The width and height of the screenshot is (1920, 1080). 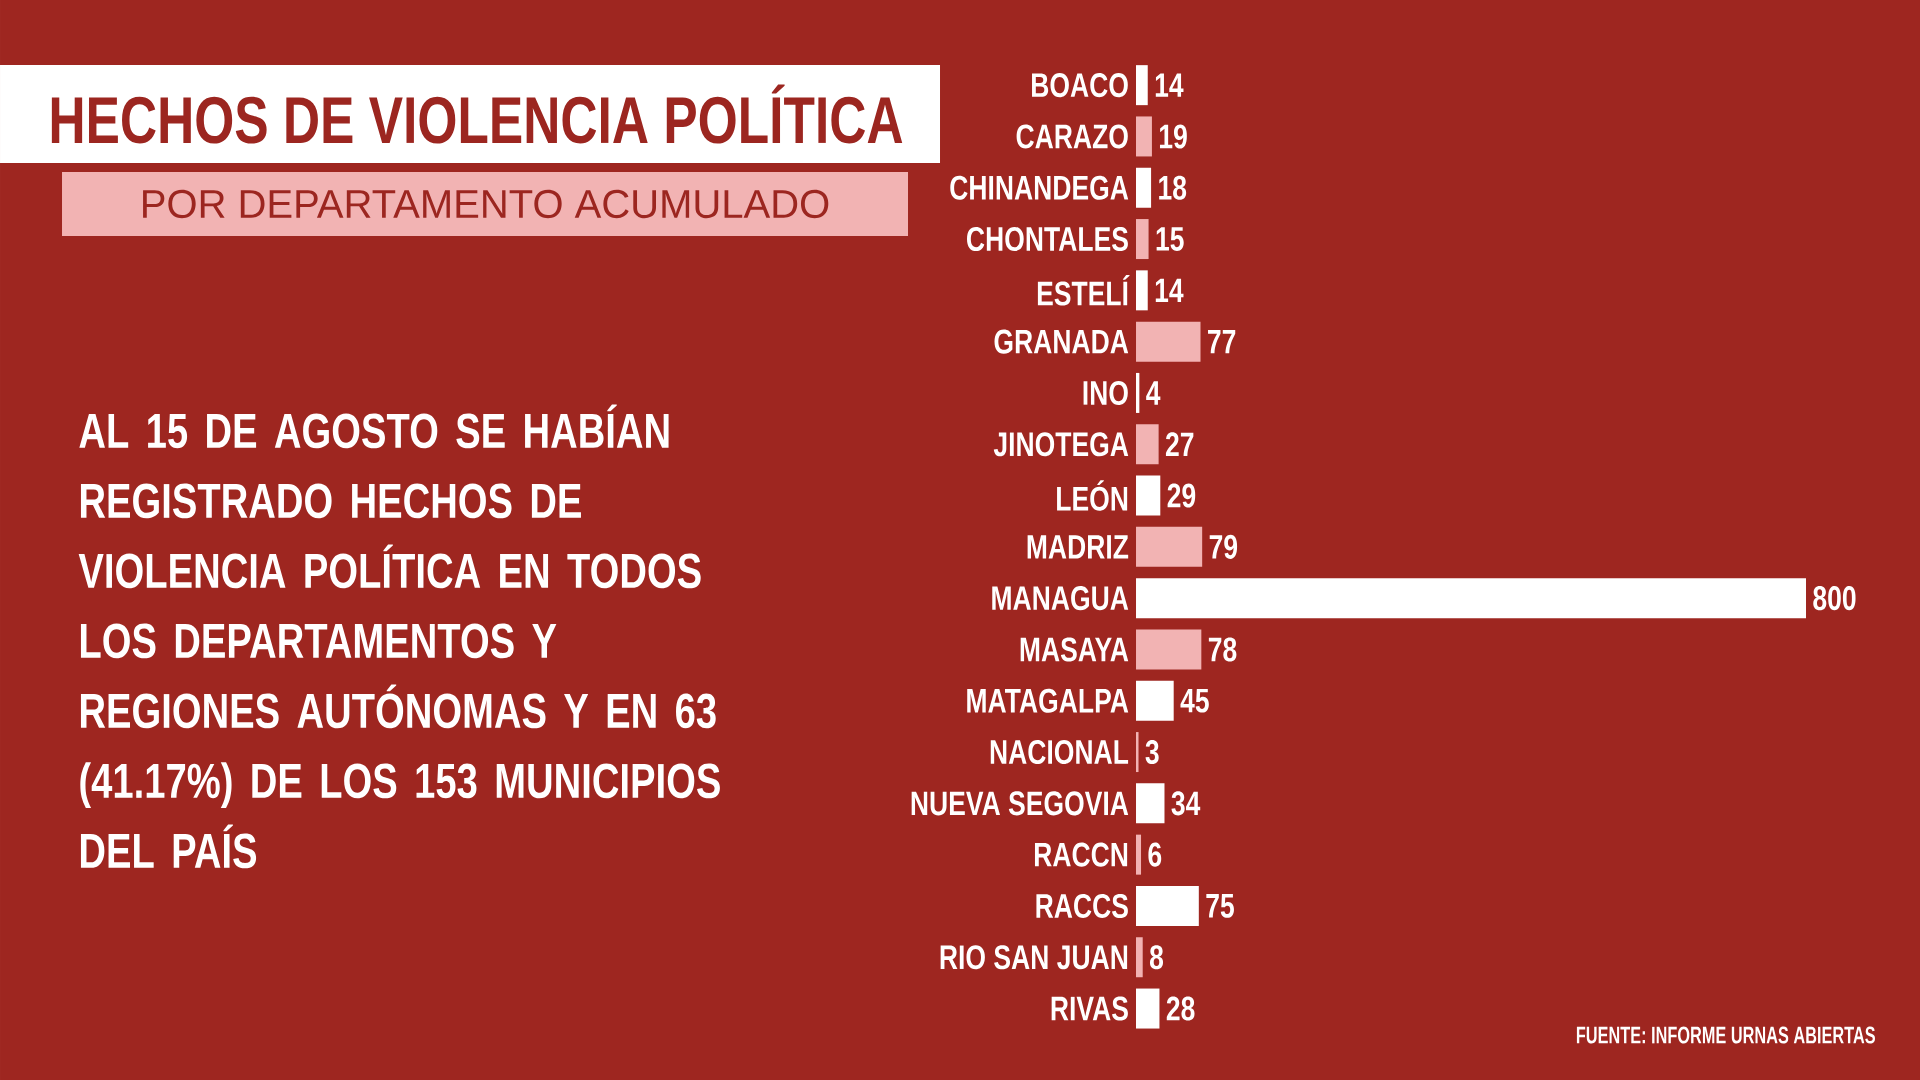 I want to click on data-label: 27, so click(x=1179, y=444).